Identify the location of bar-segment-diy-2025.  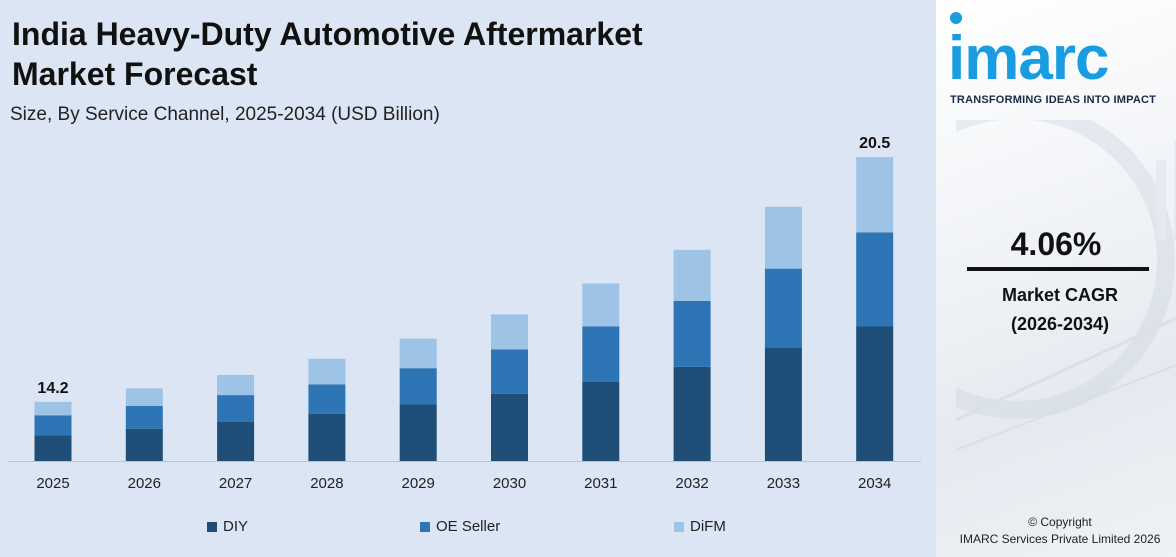
(53, 448).